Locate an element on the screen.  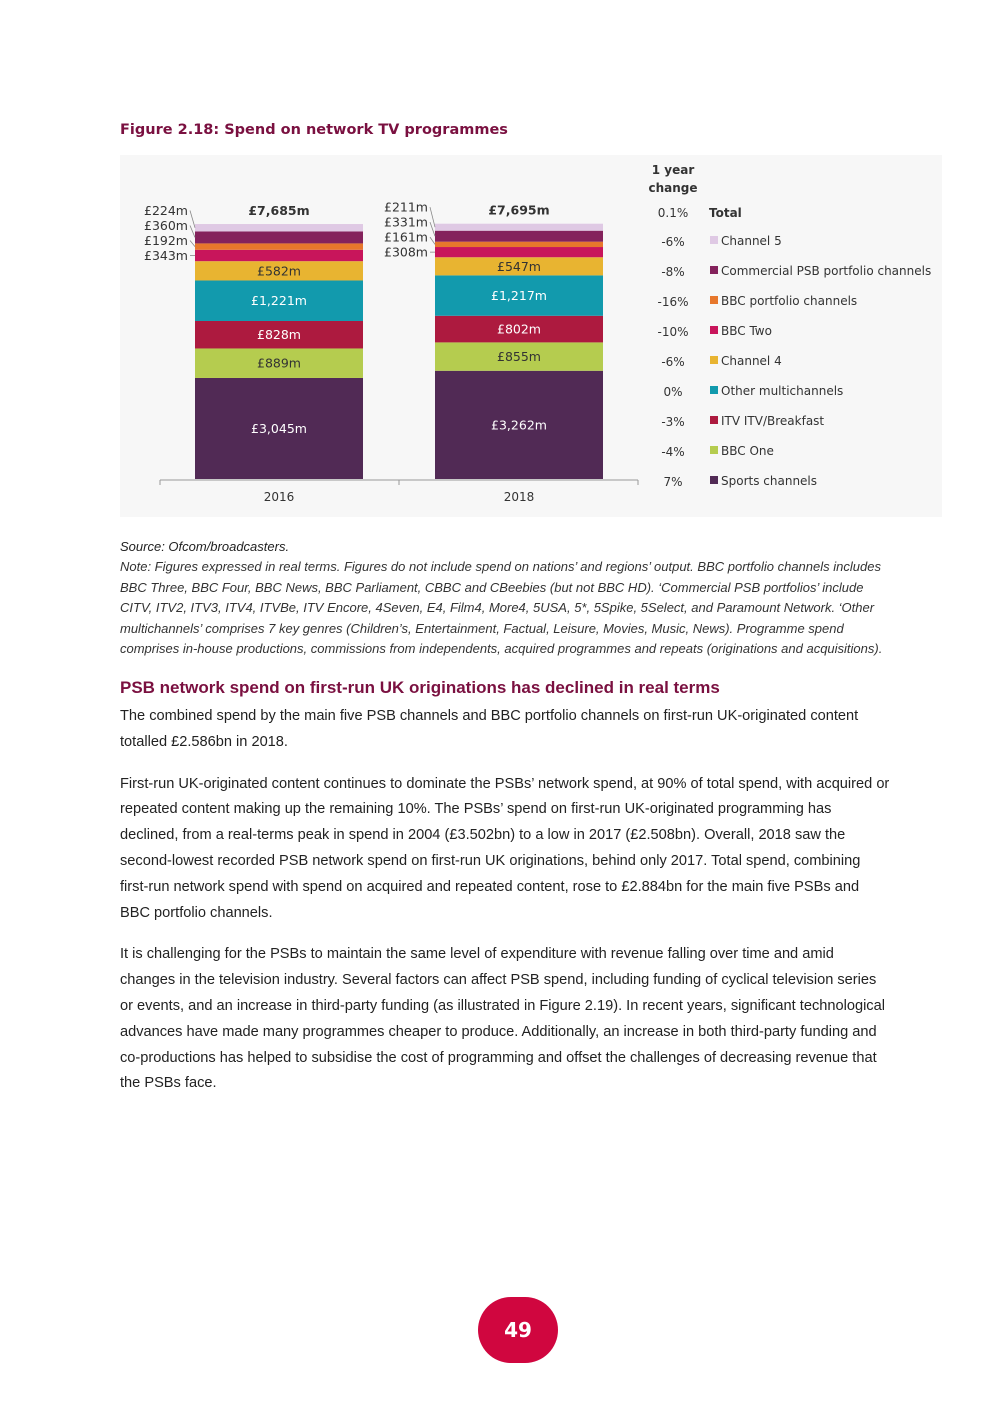
change-value: 0% is located at coordinates (672, 392).